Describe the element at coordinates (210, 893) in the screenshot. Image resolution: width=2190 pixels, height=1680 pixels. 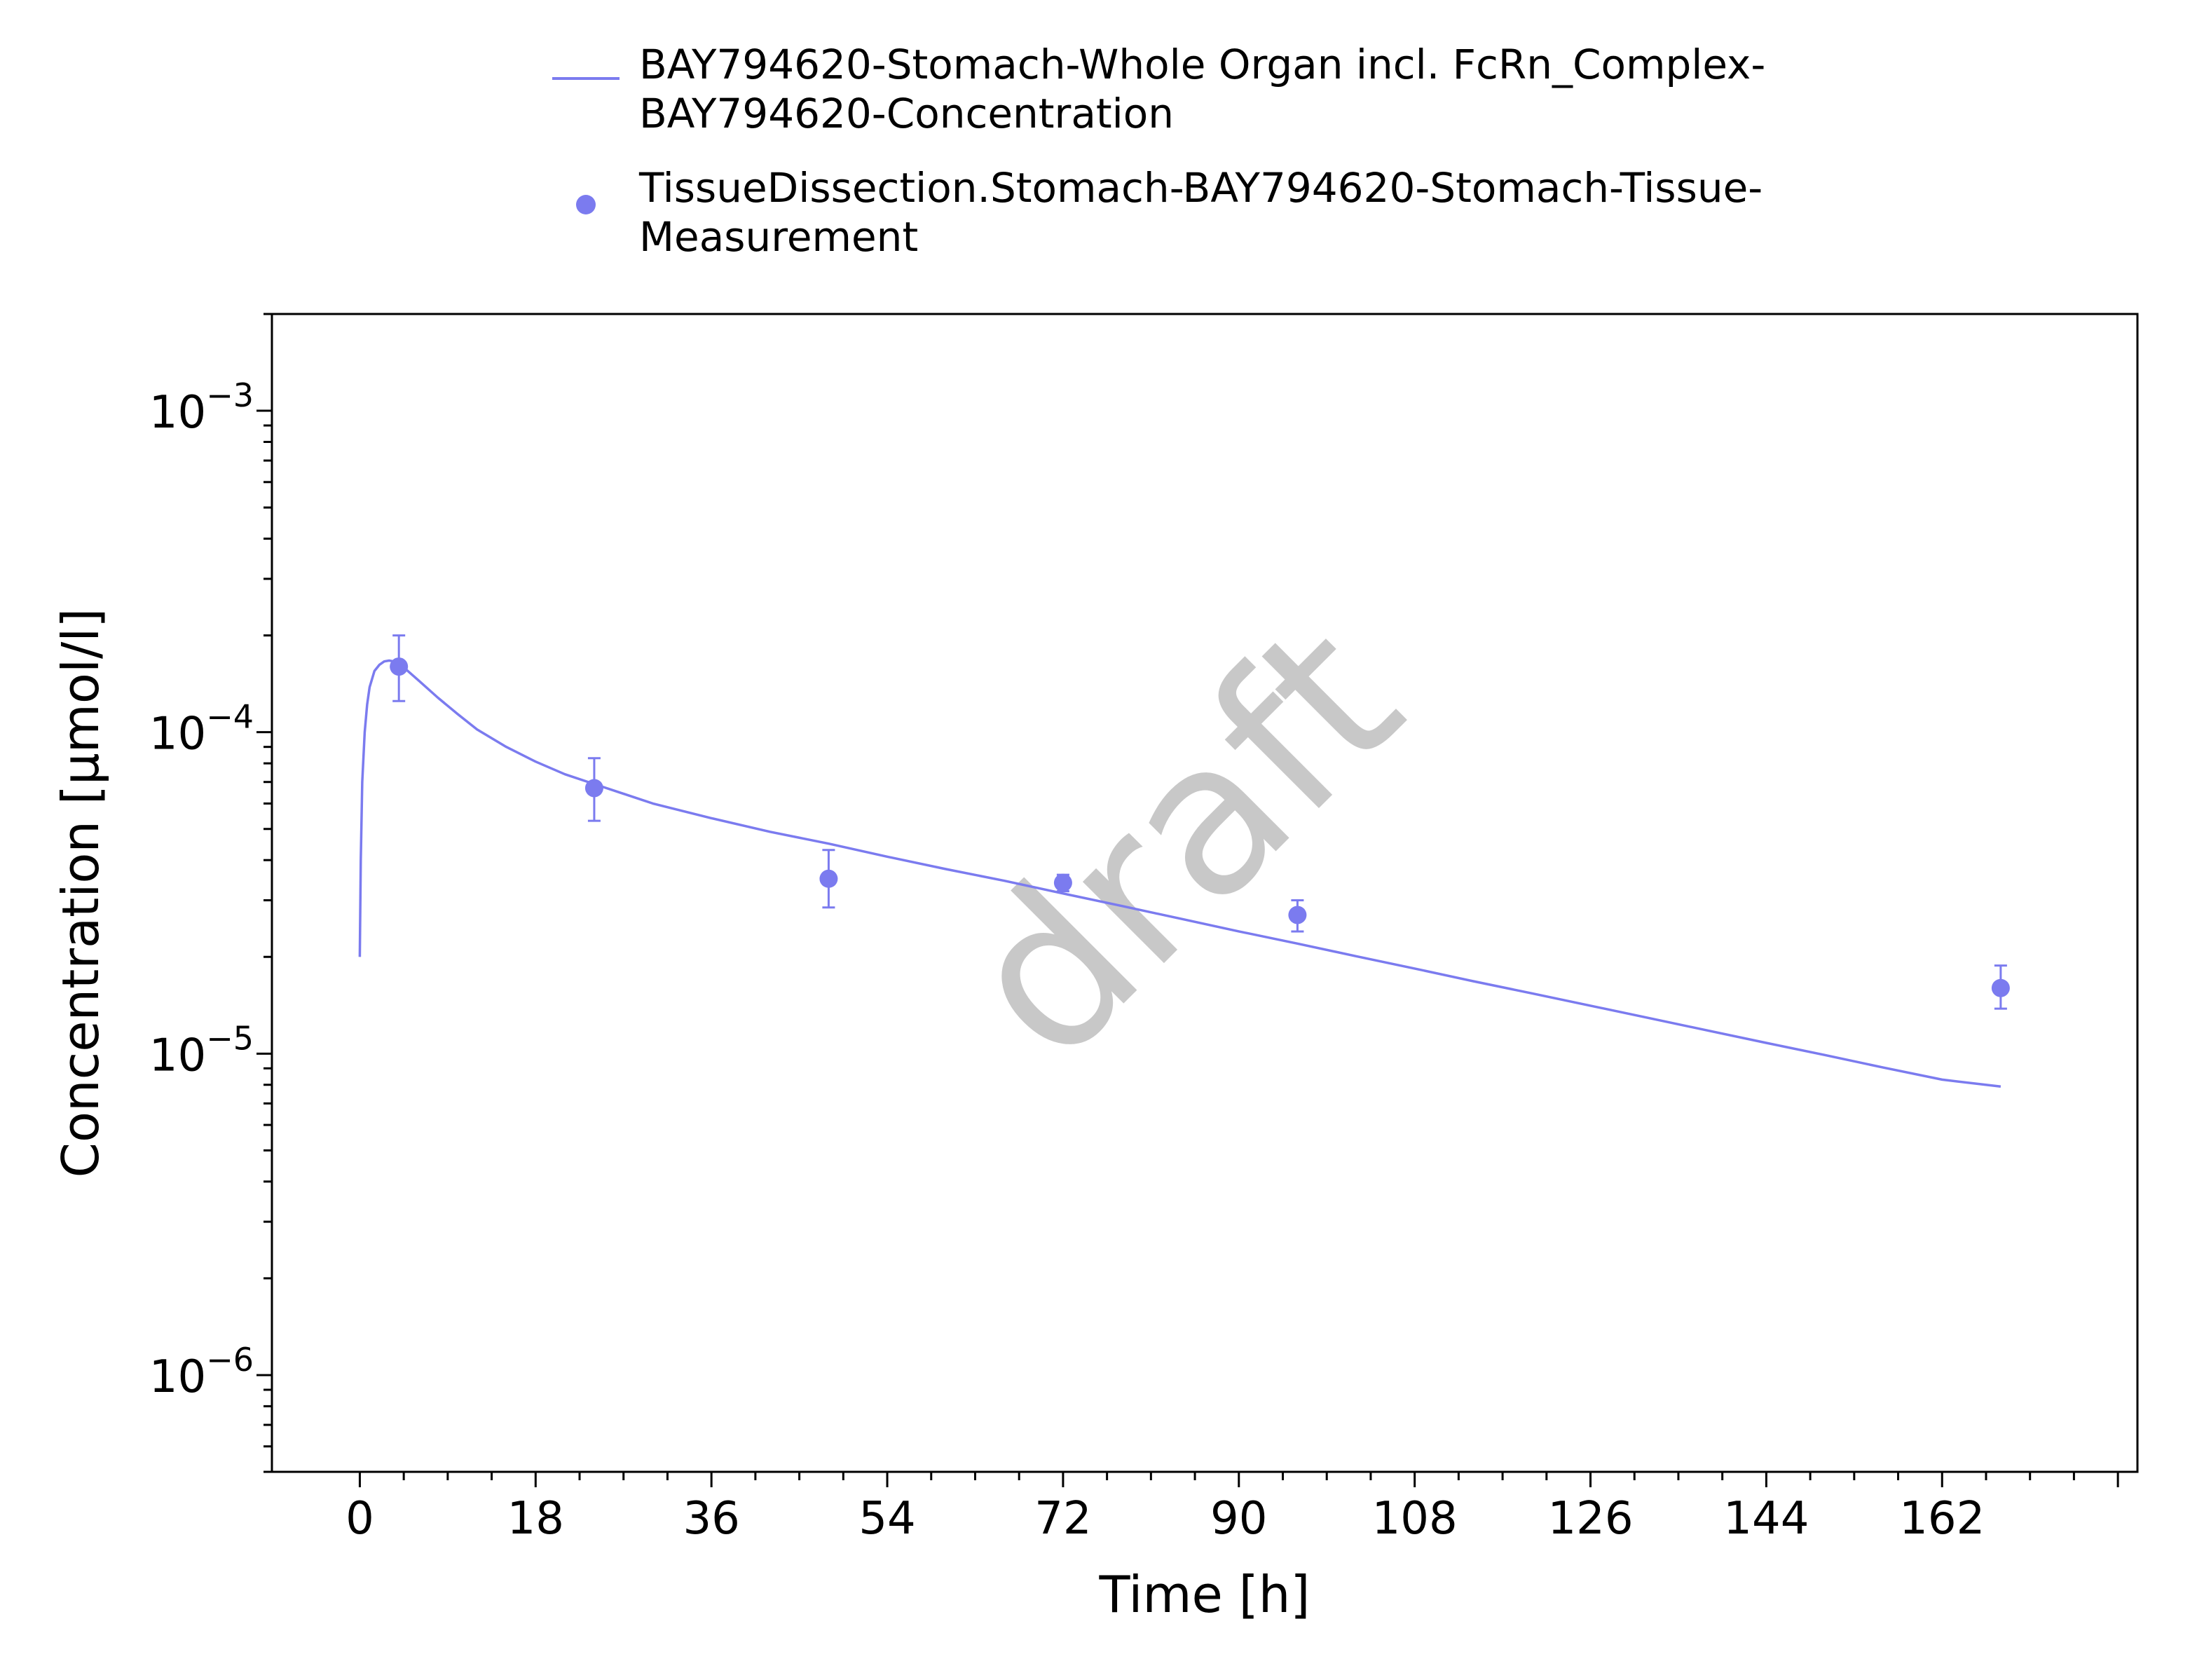
I see `y-axis: 10−610−510−410−3` at that location.